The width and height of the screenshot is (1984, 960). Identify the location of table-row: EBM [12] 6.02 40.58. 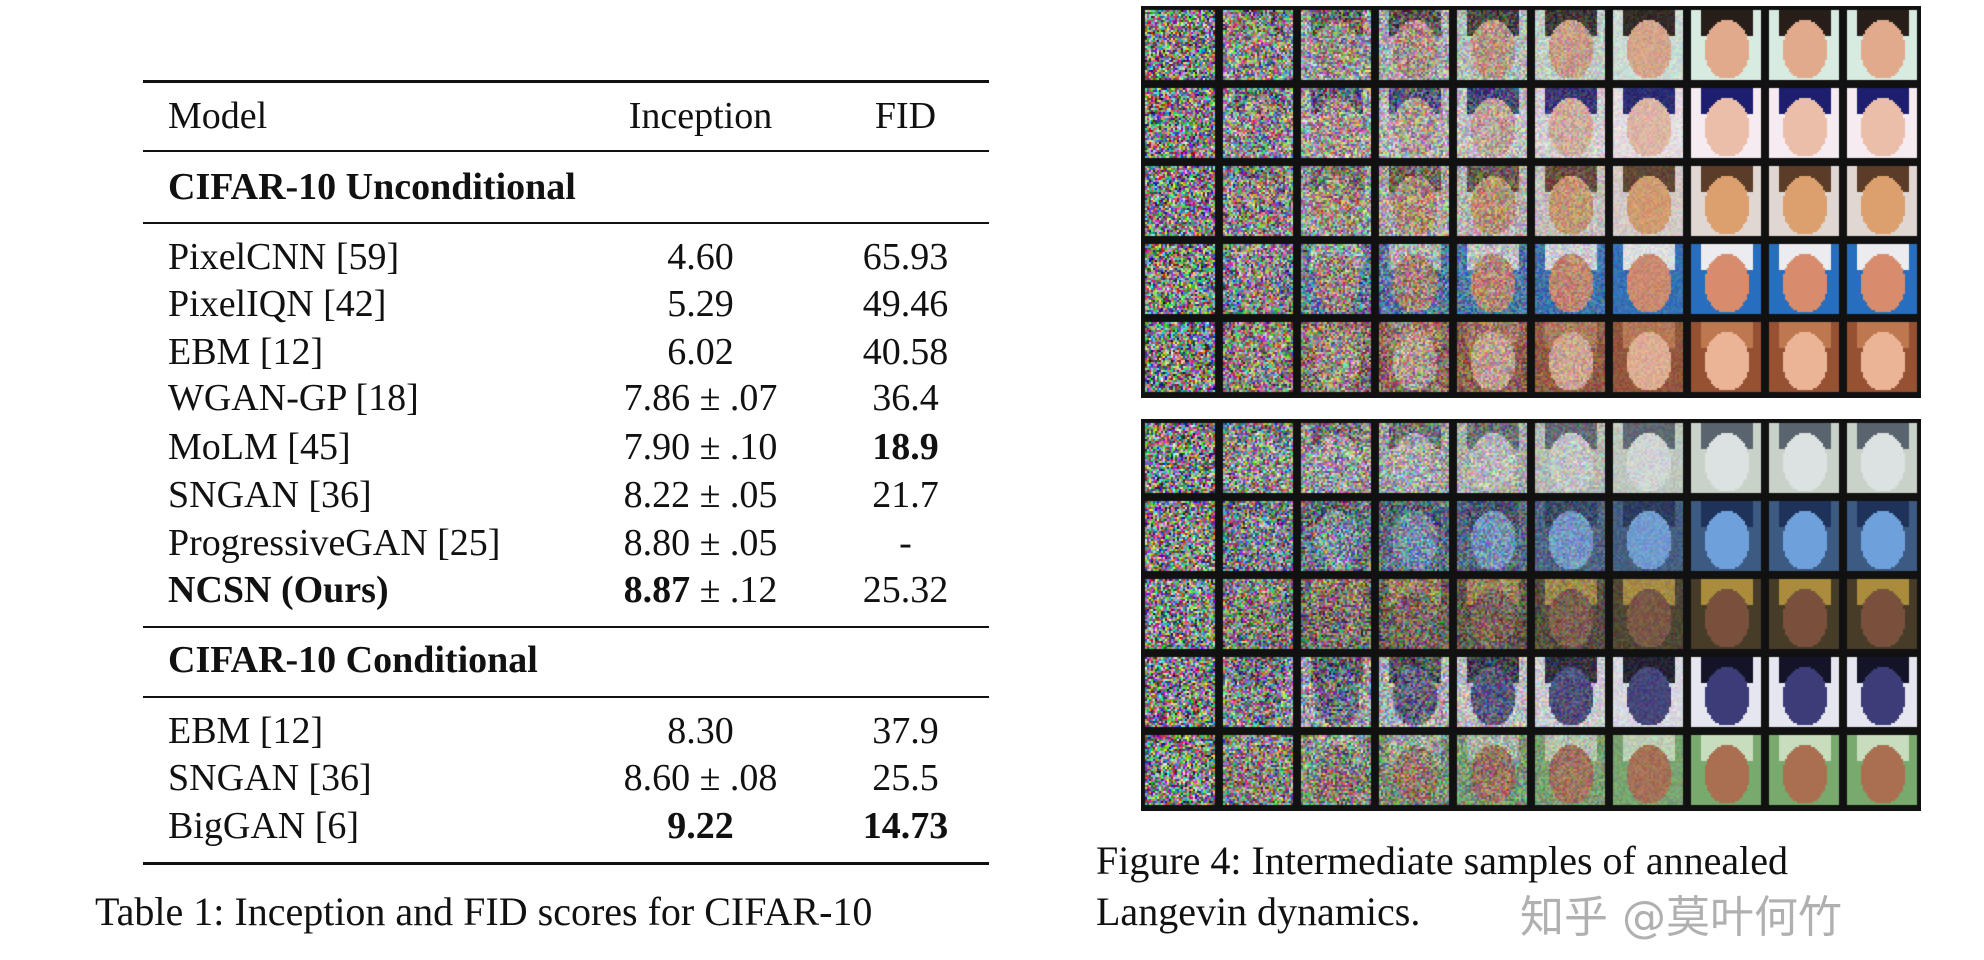
(566, 352).